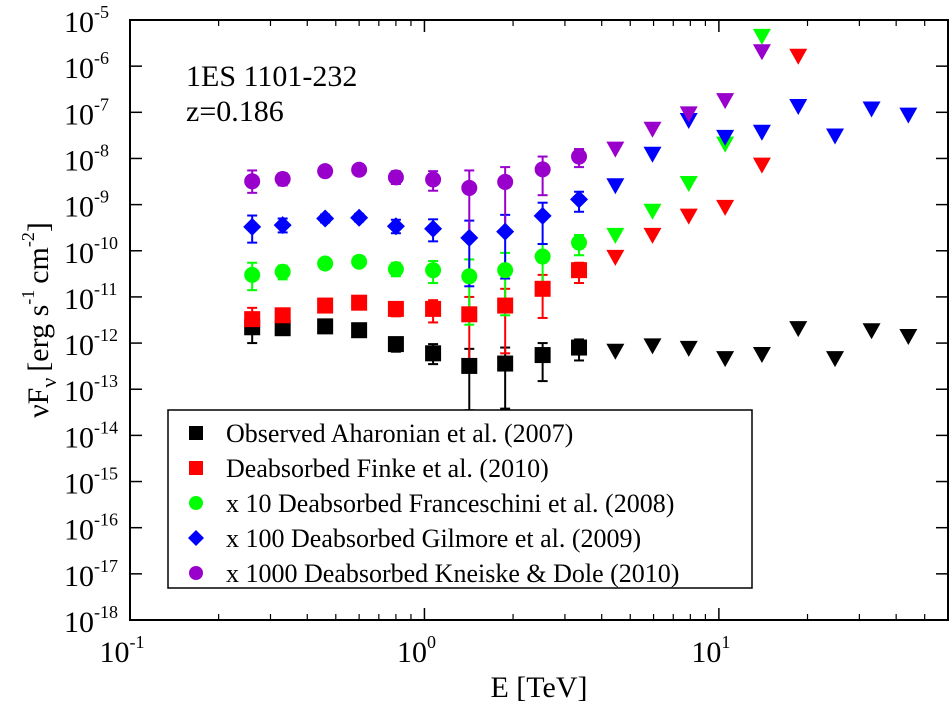  Describe the element at coordinates (452, 573) in the screenshot. I see `legend-label: x 1000 Deabsorbed Kneiske & Dole (2010)` at that location.